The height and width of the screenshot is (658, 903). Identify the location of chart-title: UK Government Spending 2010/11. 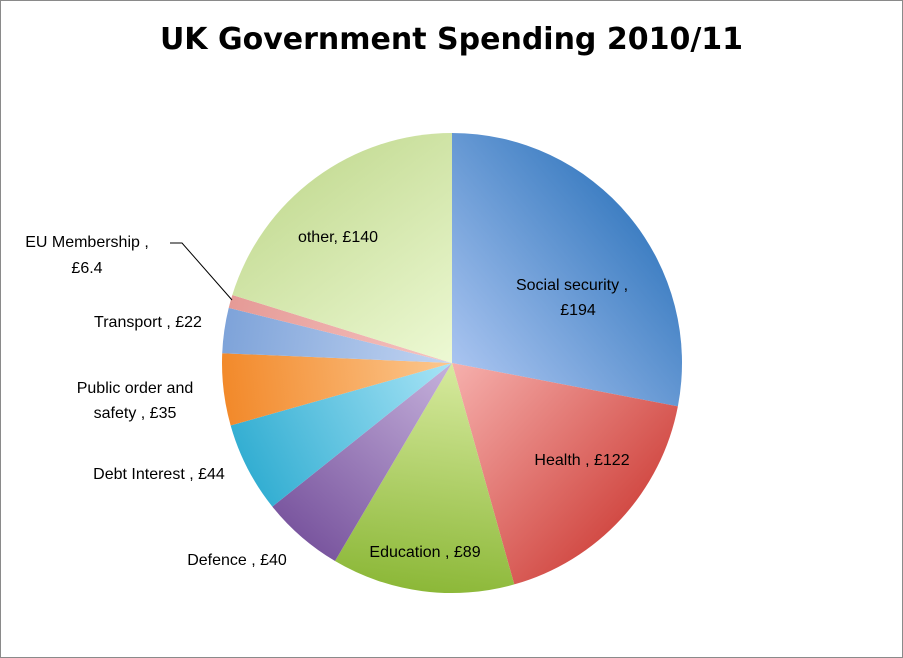
(451, 39).